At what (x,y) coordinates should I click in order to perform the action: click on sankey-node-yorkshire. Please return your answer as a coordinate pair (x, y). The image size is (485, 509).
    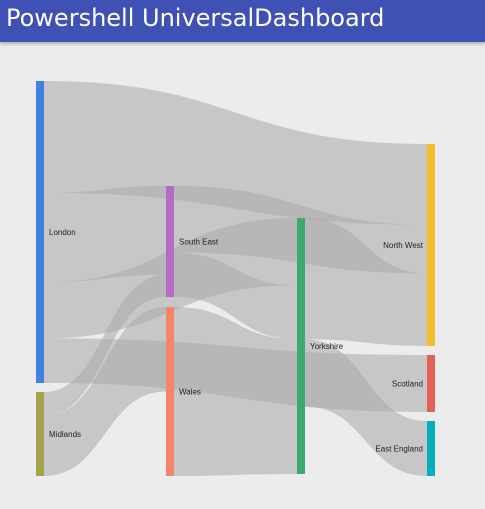
    Looking at the image, I should click on (301, 346).